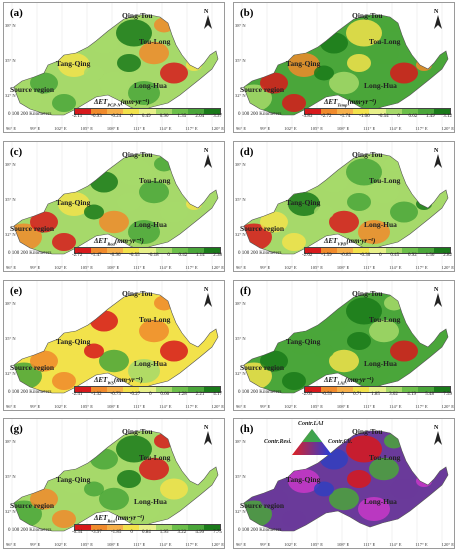  Describe the element at coordinates (447, 255) in the screenshot. I see `colorbar-tick: 2.82` at that location.